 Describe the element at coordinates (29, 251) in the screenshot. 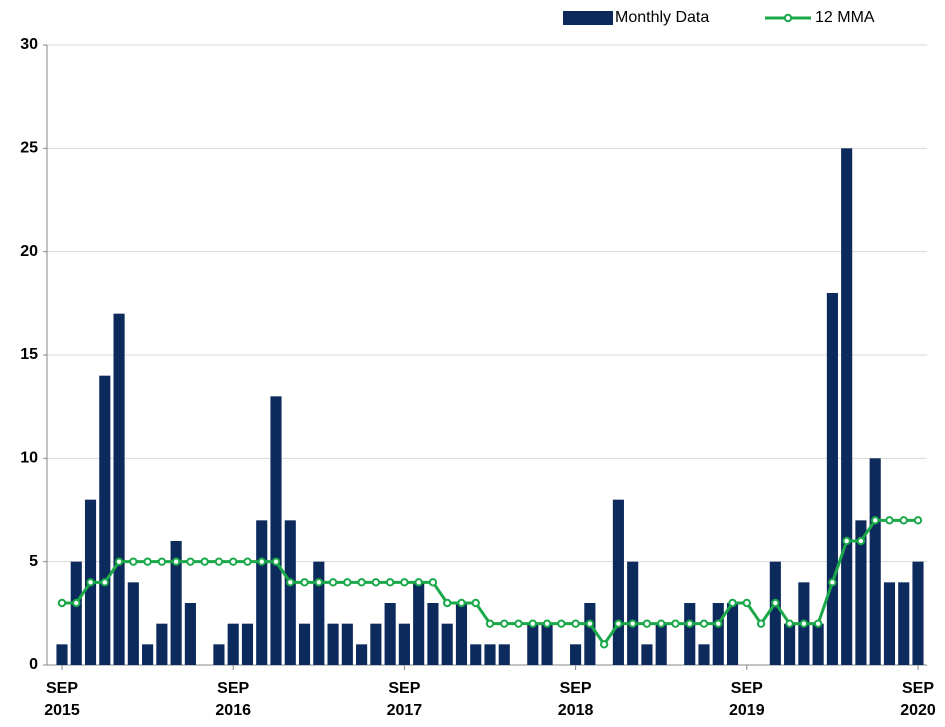

I see `y-tick-label: 20` at that location.